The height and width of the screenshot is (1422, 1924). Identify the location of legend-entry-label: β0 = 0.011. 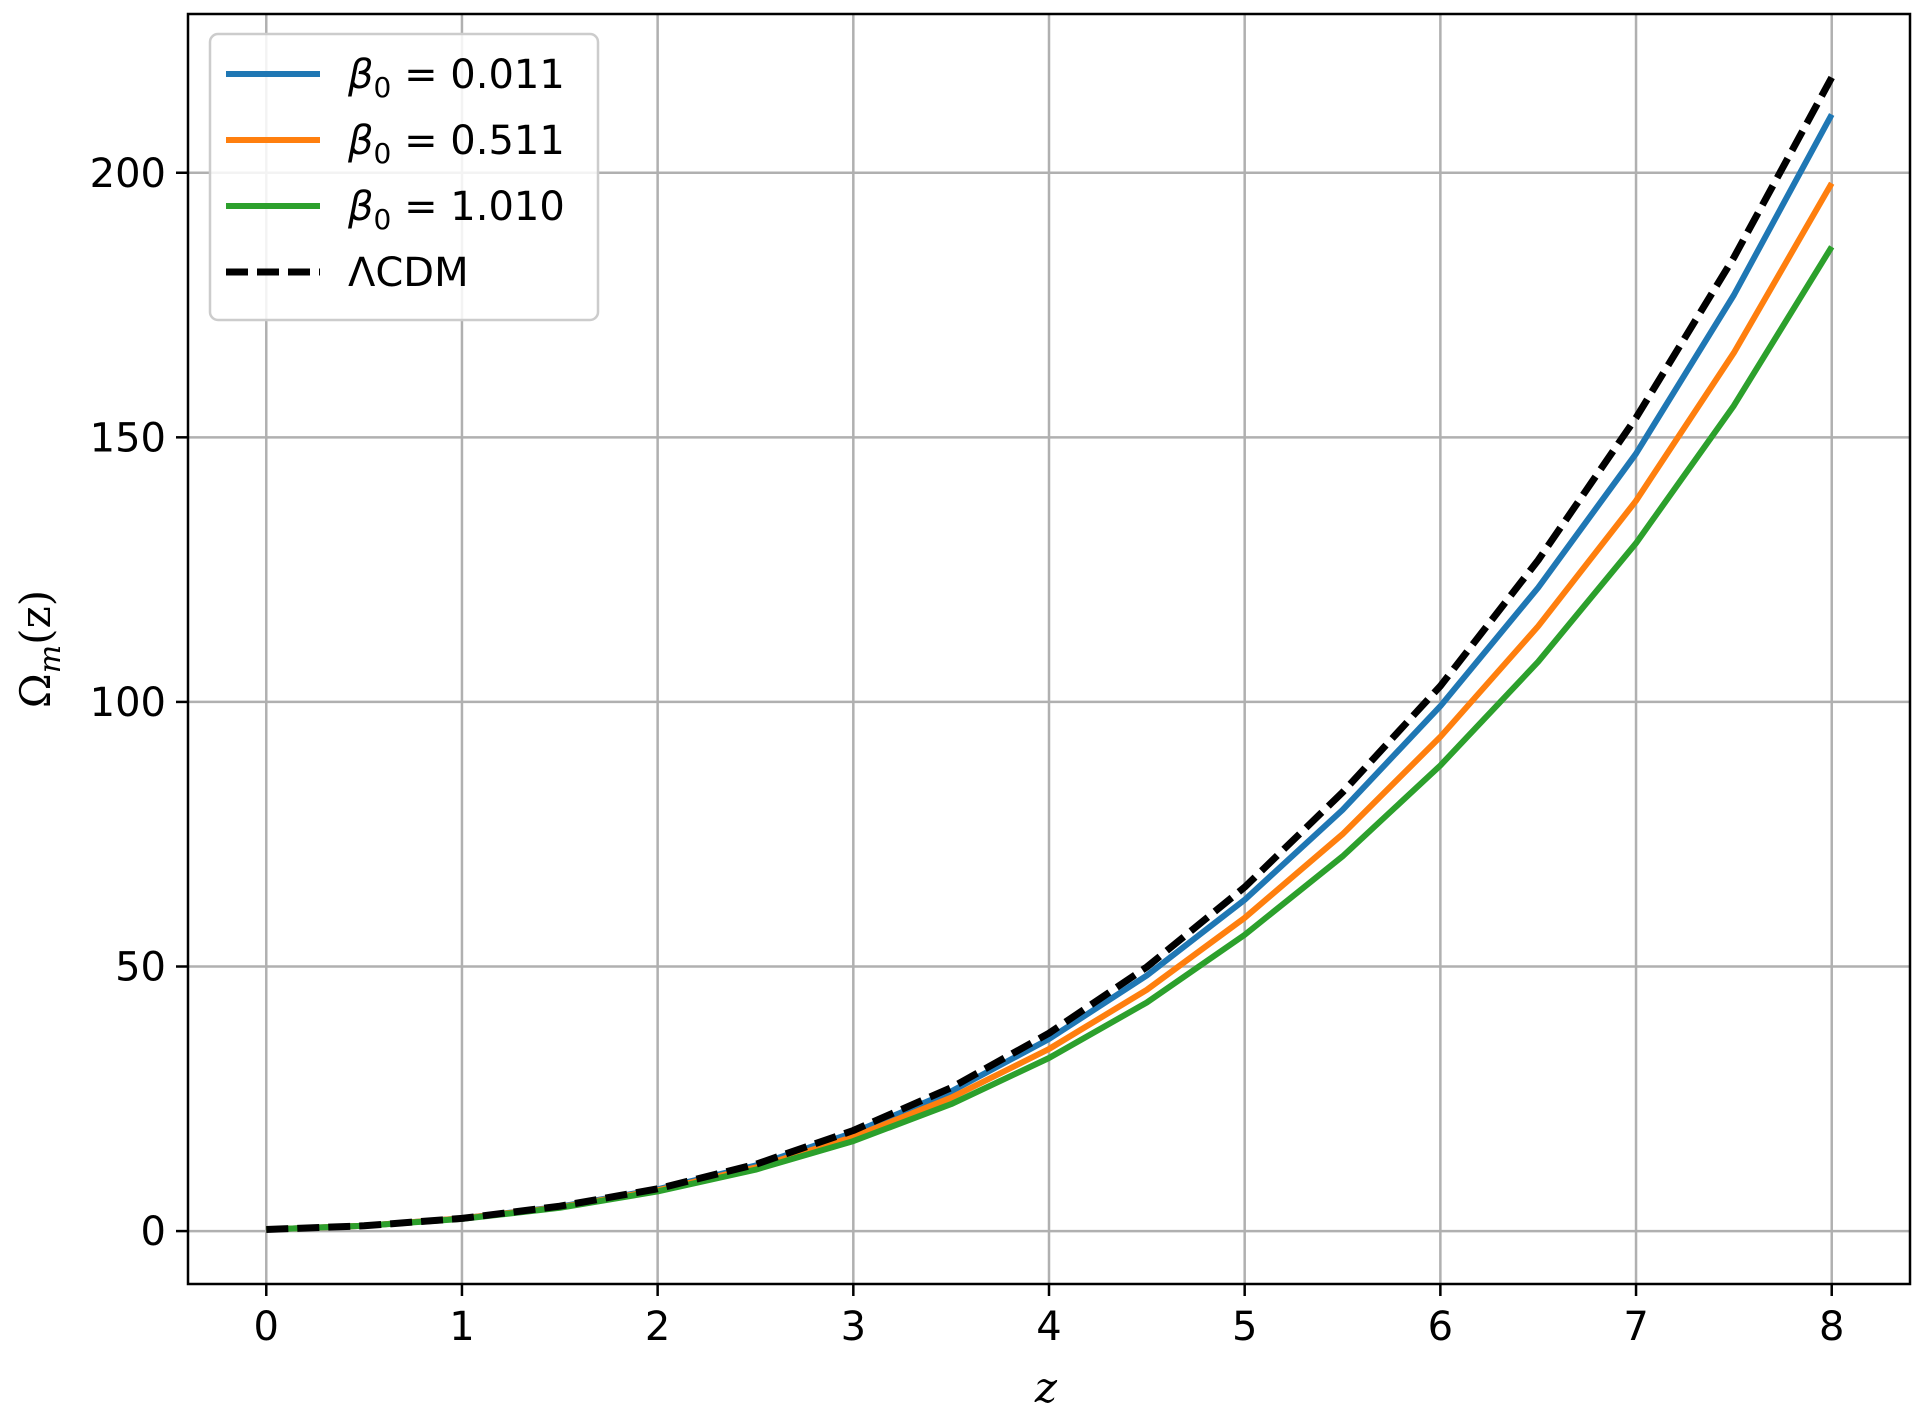
(456, 78).